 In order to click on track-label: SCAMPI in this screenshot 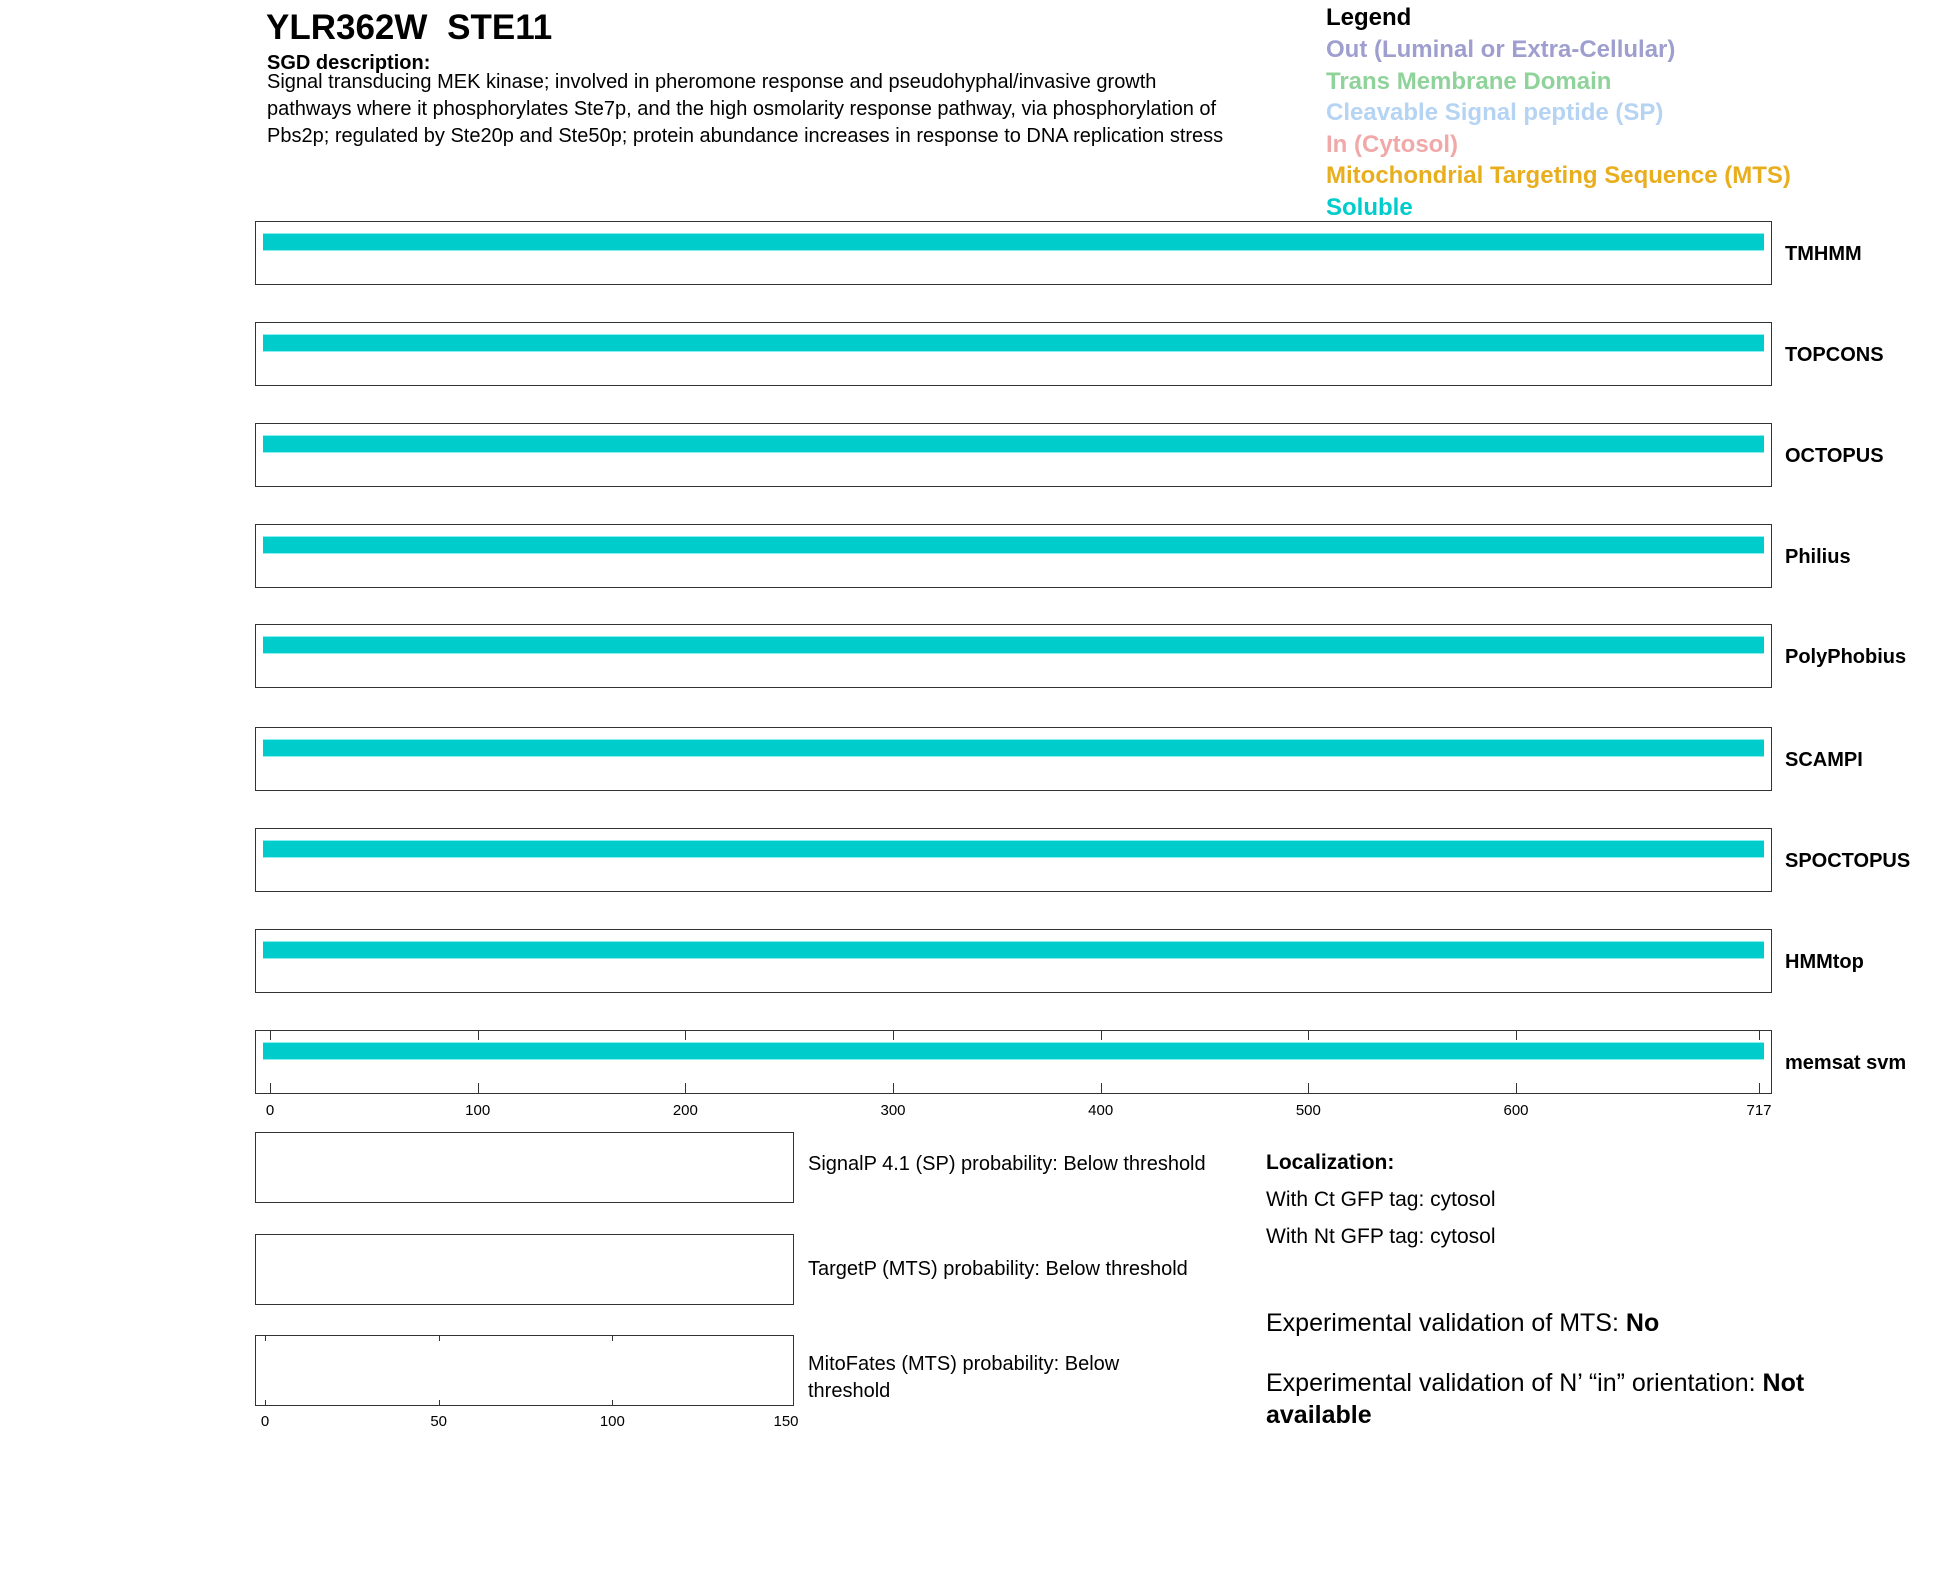, I will do `click(1824, 760)`.